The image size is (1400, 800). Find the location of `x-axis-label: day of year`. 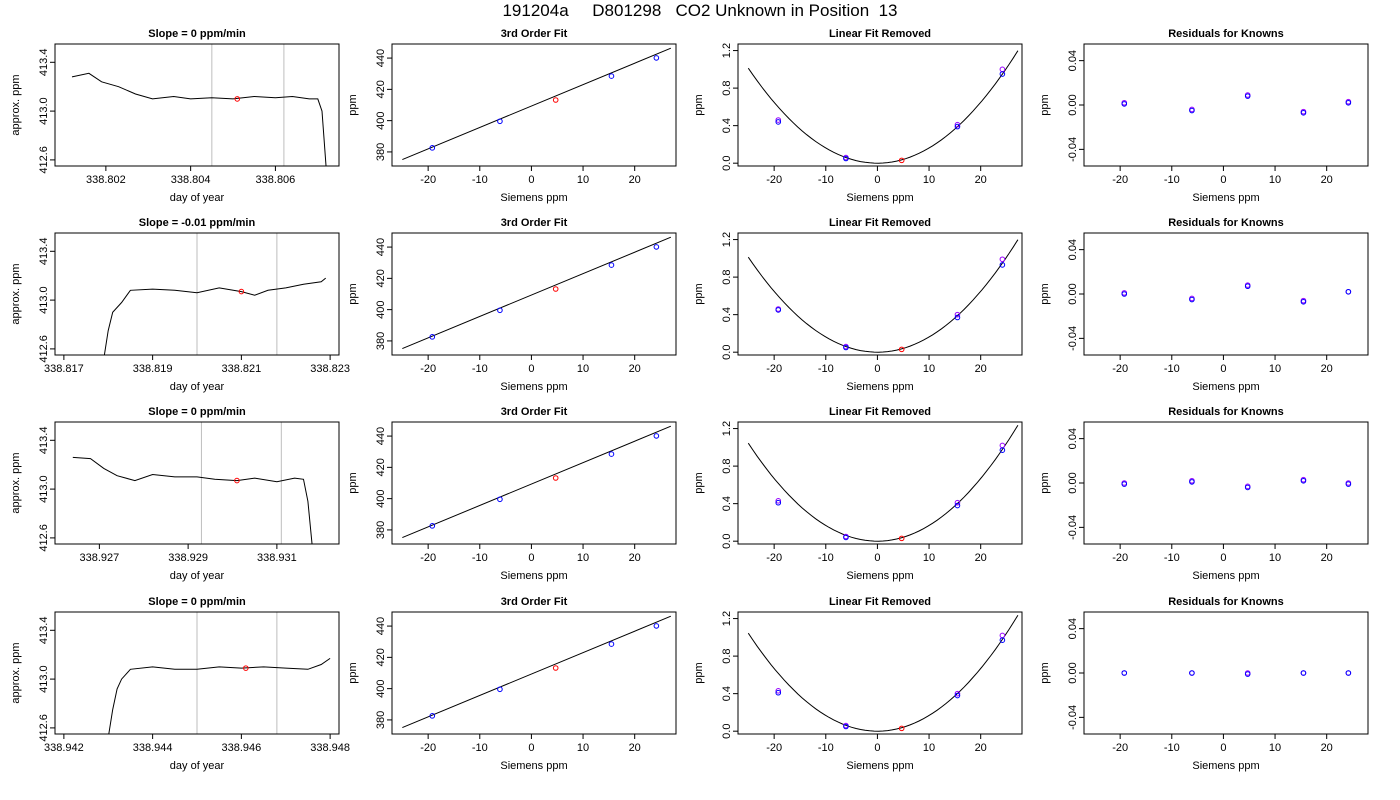

x-axis-label: day of year is located at coordinates (197, 387).